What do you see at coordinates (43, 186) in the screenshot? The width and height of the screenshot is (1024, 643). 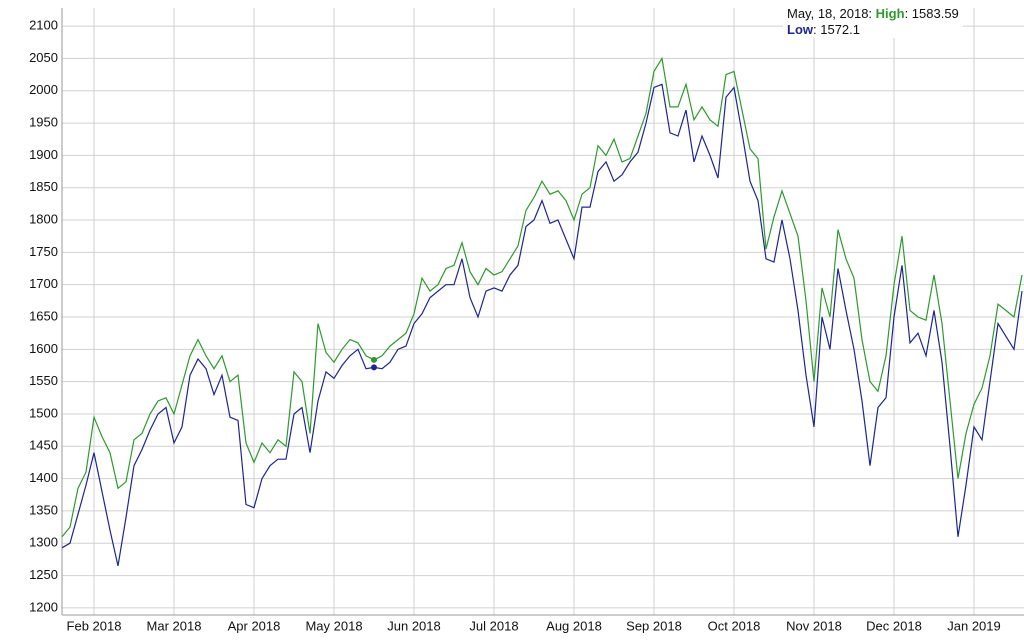 I see `y-tick-label: 1850` at bounding box center [43, 186].